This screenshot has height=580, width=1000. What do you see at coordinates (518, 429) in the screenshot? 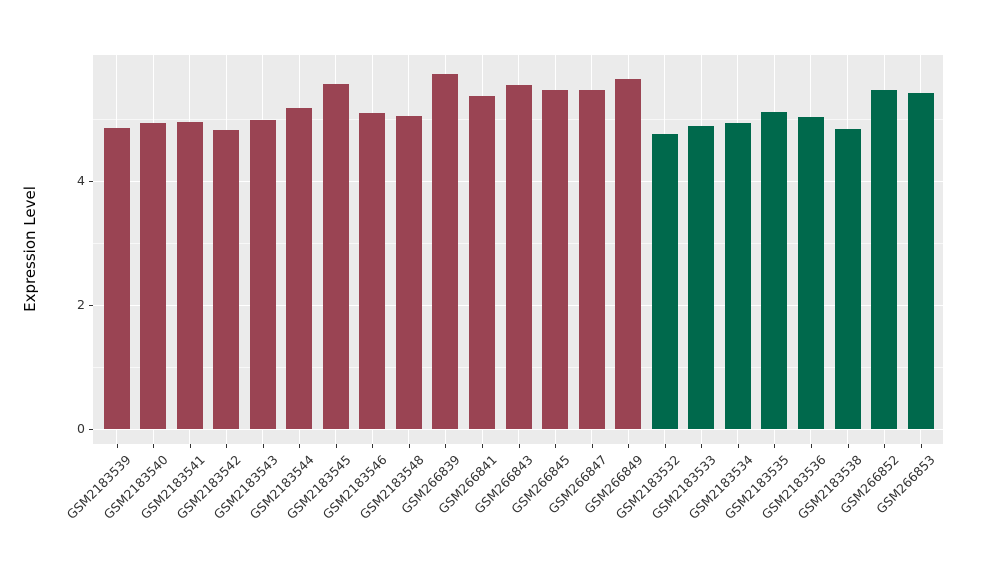
I see `y-gridline-major` at bounding box center [518, 429].